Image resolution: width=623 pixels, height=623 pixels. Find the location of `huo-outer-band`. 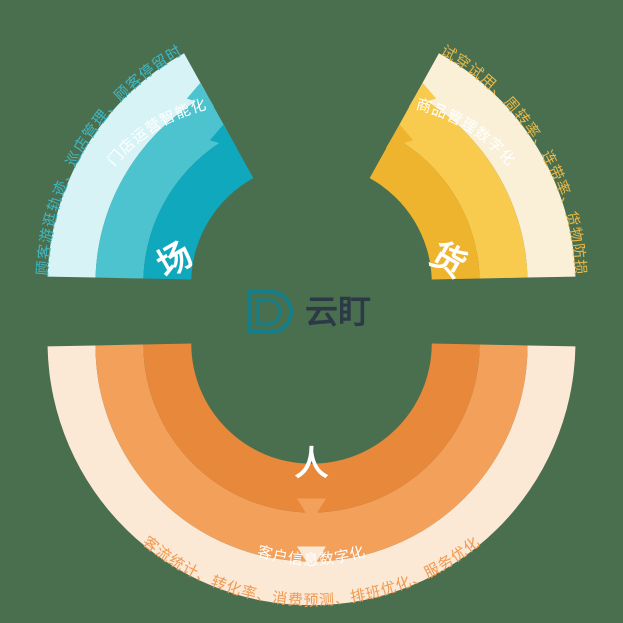

huo-outer-band is located at coordinates (495, 165).